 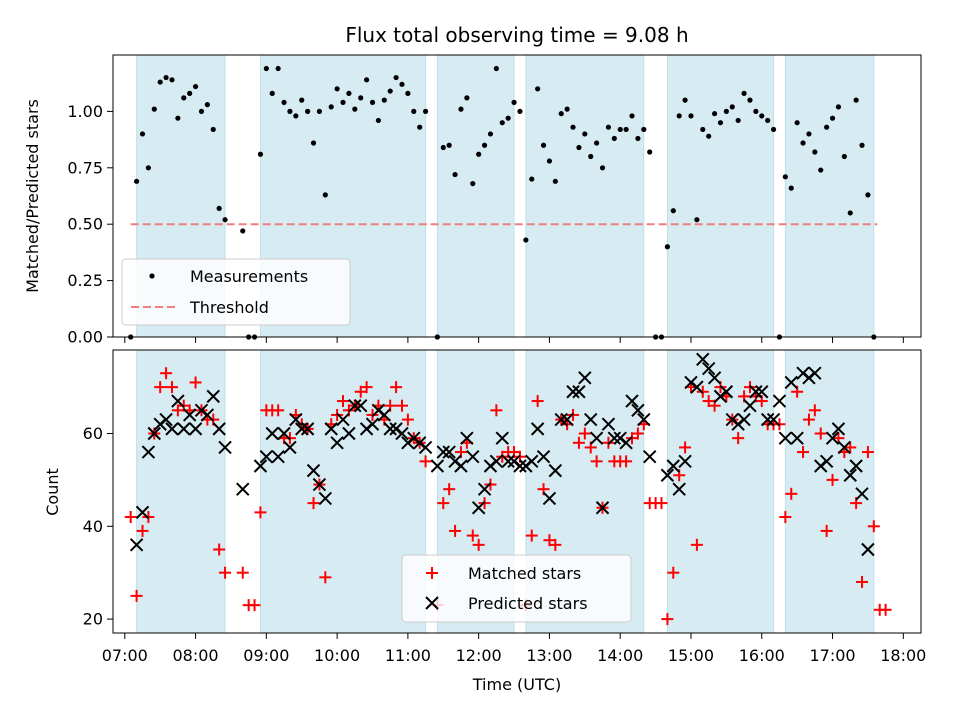 I want to click on x-tick-label: 13:00, so click(x=549, y=655).